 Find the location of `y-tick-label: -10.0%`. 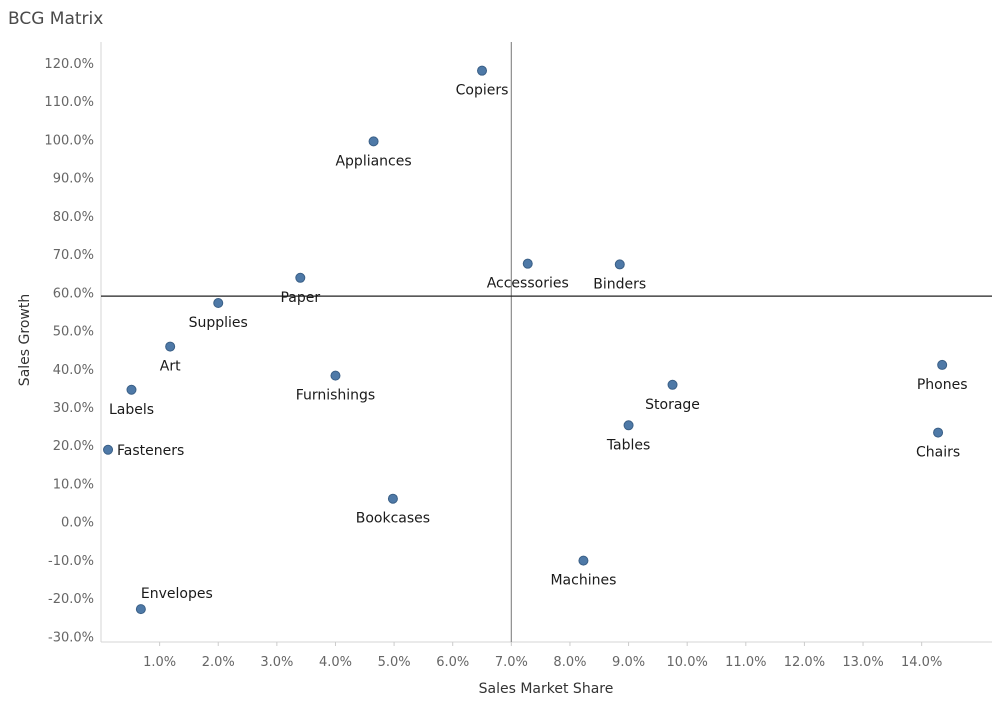

y-tick-label: -10.0% is located at coordinates (71, 561).